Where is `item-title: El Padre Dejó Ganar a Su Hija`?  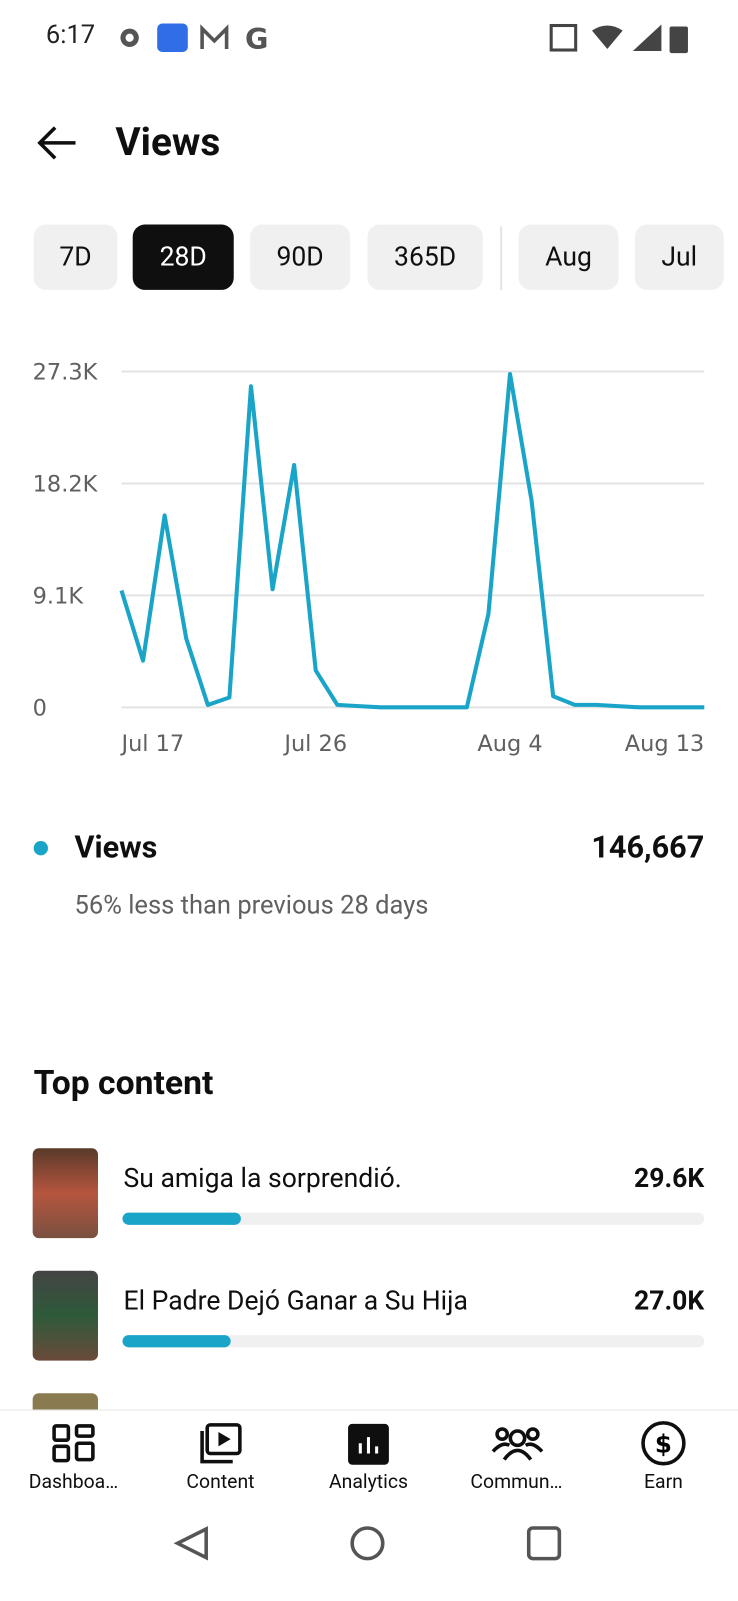 item-title: El Padre Dejó Ganar a Su Hija is located at coordinates (295, 1301).